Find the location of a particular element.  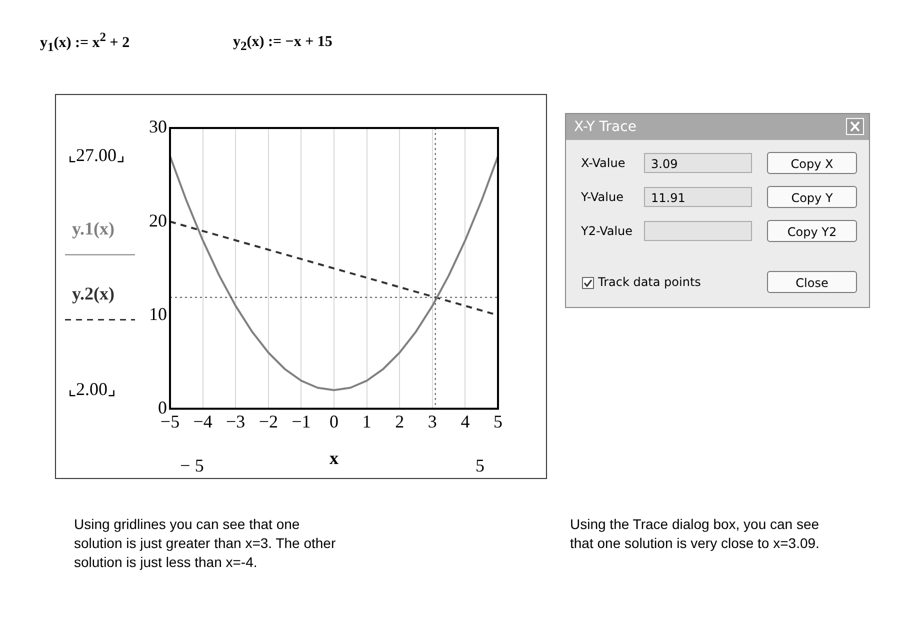

x-tick-label: 0 is located at coordinates (334, 421).